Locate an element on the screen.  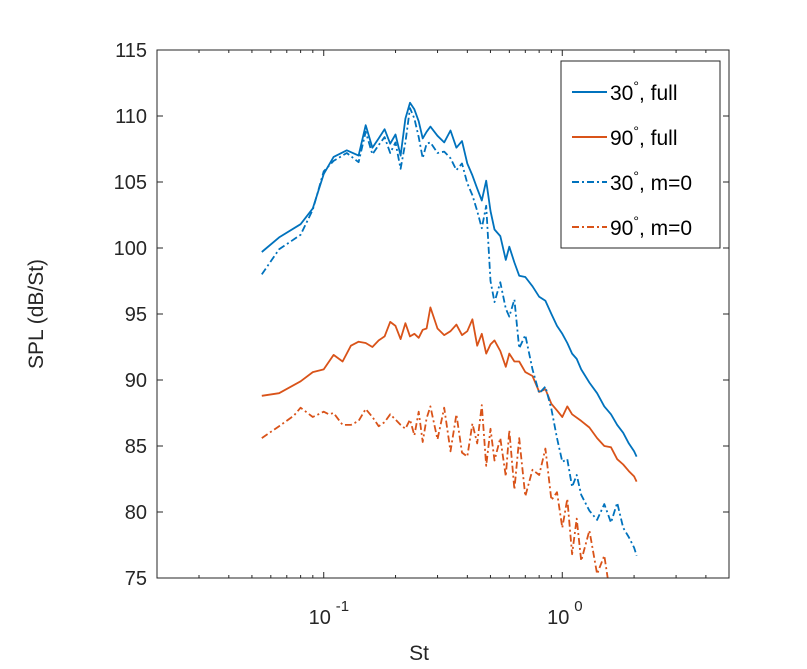
y-tick-label: 115 is located at coordinates (131, 51).